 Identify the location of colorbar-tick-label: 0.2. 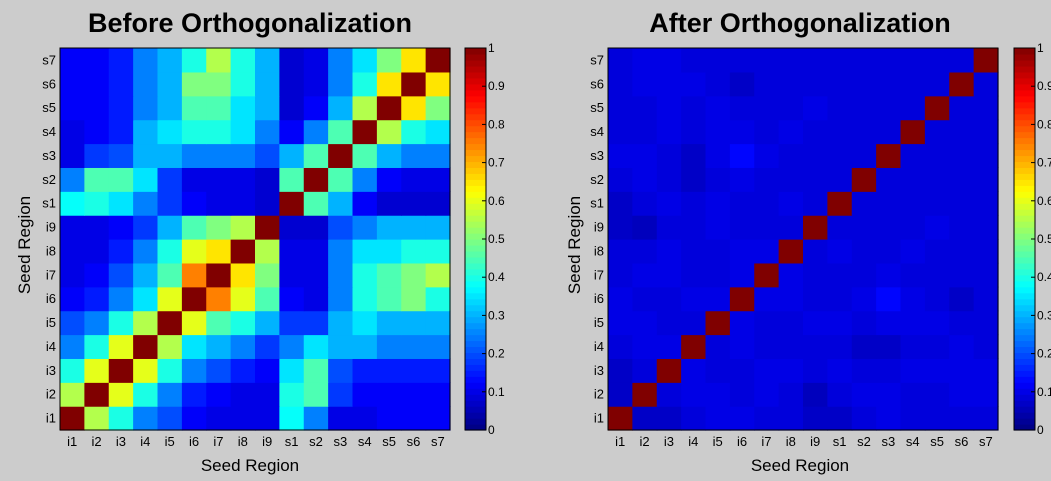
(496, 354).